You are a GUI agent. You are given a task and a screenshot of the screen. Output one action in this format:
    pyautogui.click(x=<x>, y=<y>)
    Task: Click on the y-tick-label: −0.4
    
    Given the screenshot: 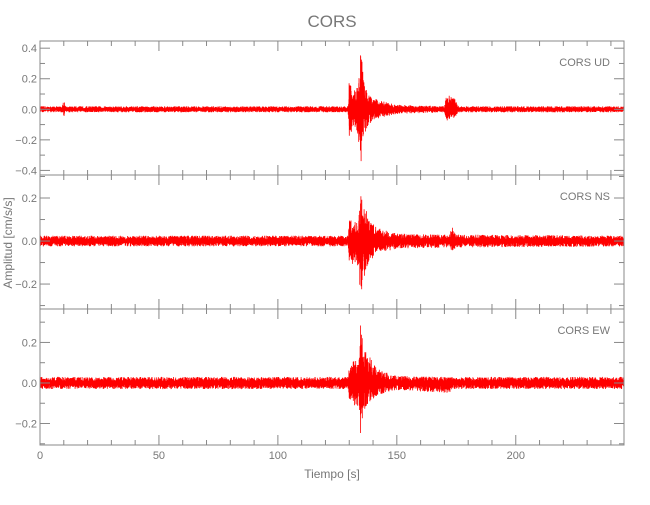 What is the action you would take?
    pyautogui.click(x=26, y=171)
    